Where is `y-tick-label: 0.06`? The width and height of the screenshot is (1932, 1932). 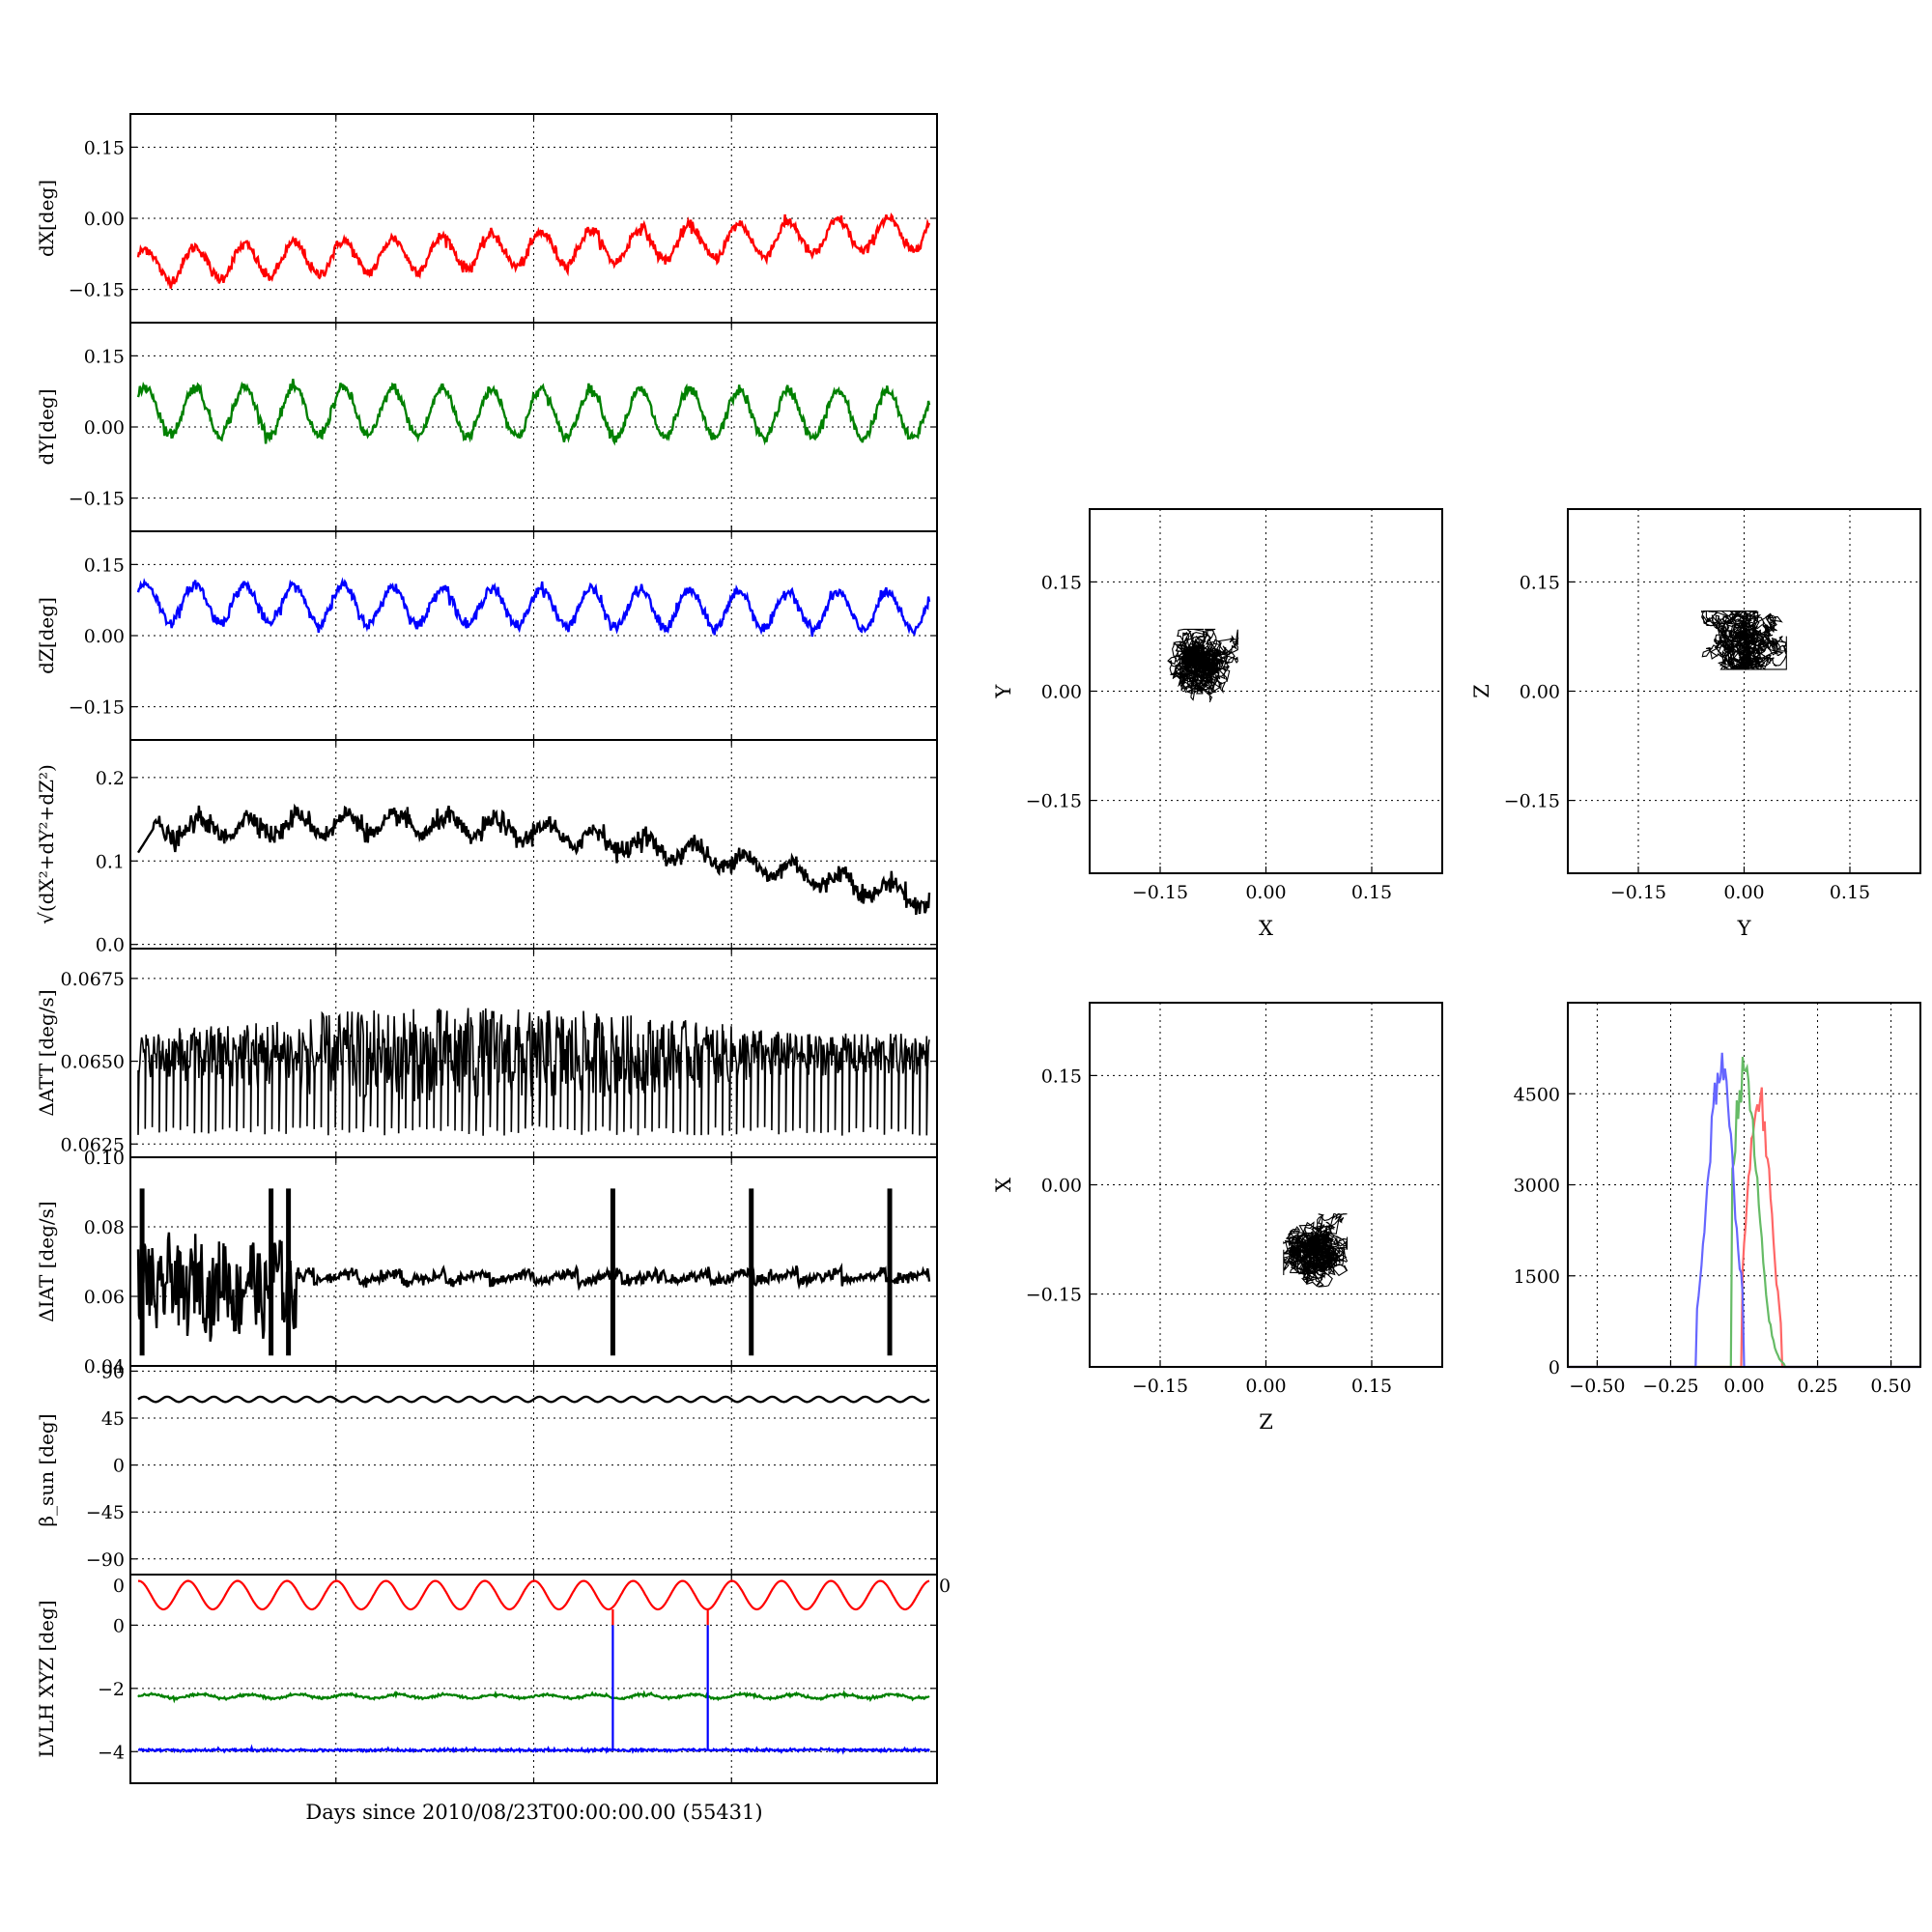
y-tick-label: 0.06 is located at coordinates (104, 1297).